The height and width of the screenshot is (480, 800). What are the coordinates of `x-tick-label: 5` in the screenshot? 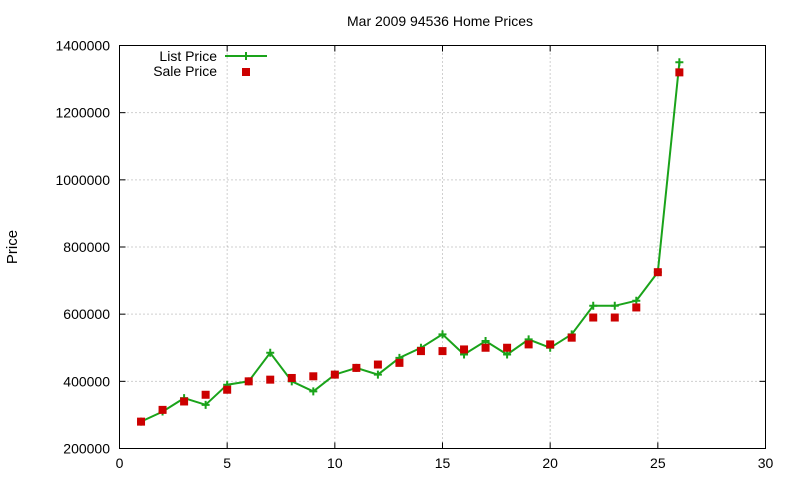 It's located at (227, 463).